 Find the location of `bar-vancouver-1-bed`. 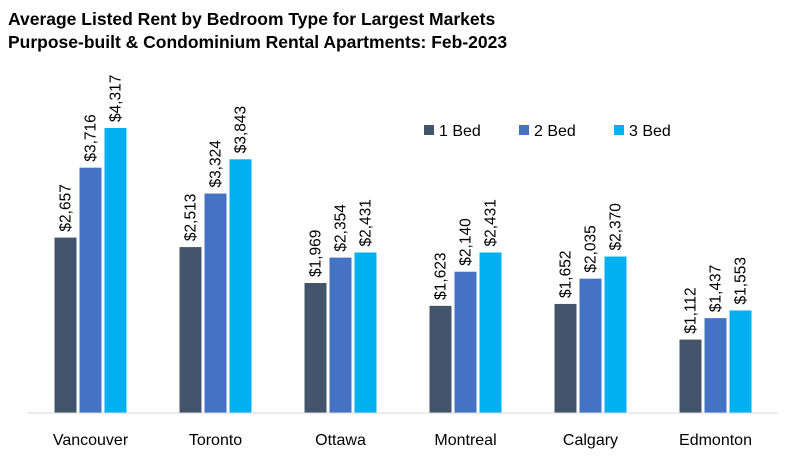

bar-vancouver-1-bed is located at coordinates (65, 325).